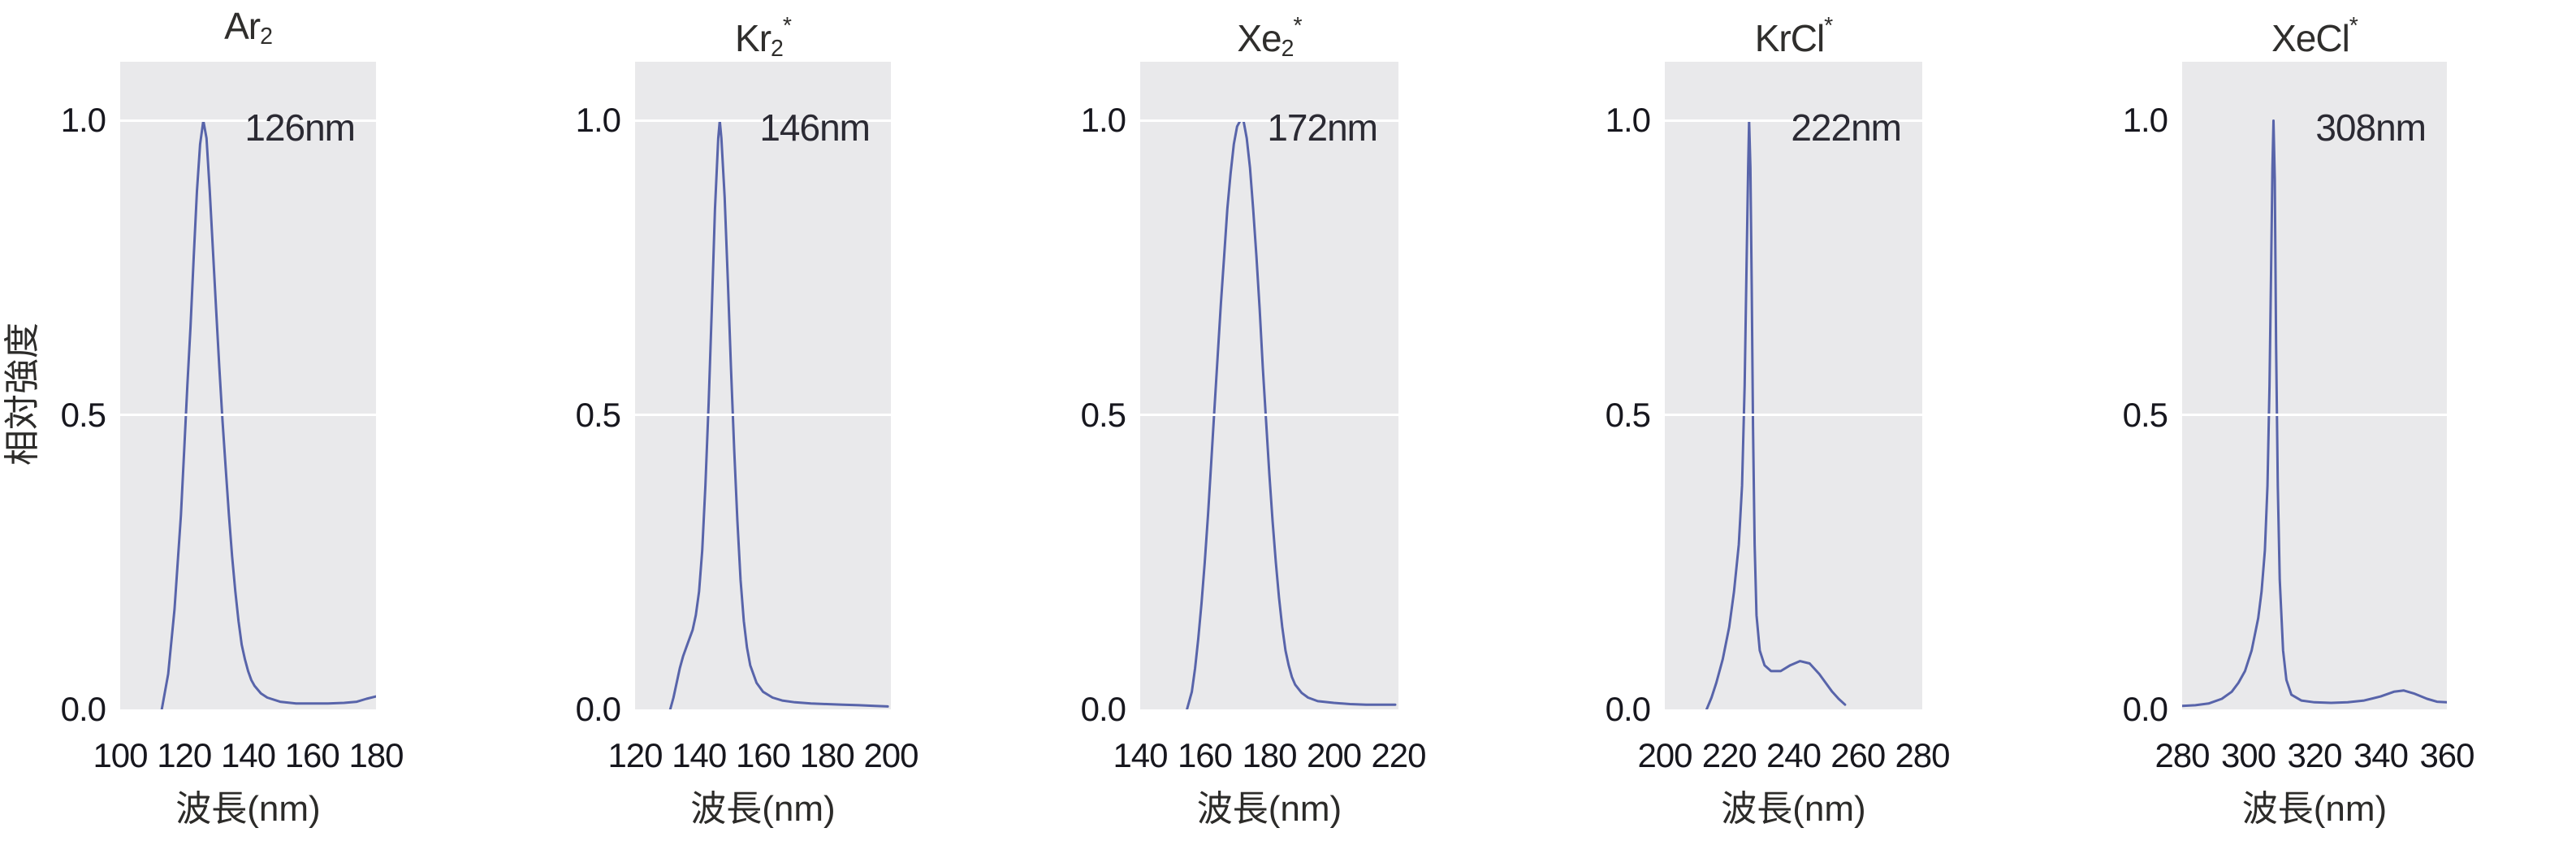 The image size is (2576, 841). Describe the element at coordinates (2446, 755) in the screenshot. I see `x-tick-label: 360` at that location.